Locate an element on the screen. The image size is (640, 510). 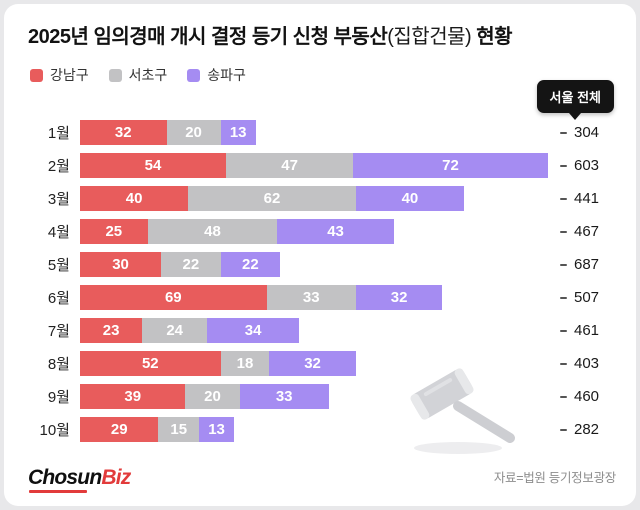
chart-row: 2월 54 47 72 603 is located at coordinates (324, 165).